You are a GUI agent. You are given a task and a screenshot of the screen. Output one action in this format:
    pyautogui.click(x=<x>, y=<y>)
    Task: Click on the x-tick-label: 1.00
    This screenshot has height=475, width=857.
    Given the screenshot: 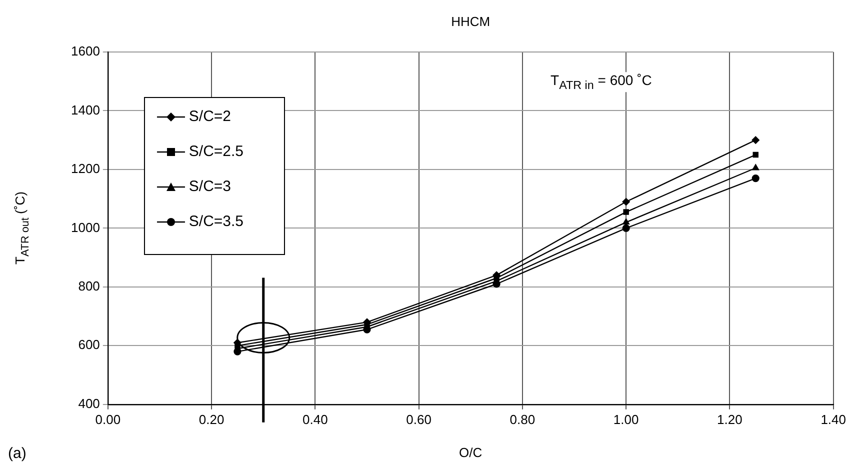 What is the action you would take?
    pyautogui.click(x=626, y=419)
    